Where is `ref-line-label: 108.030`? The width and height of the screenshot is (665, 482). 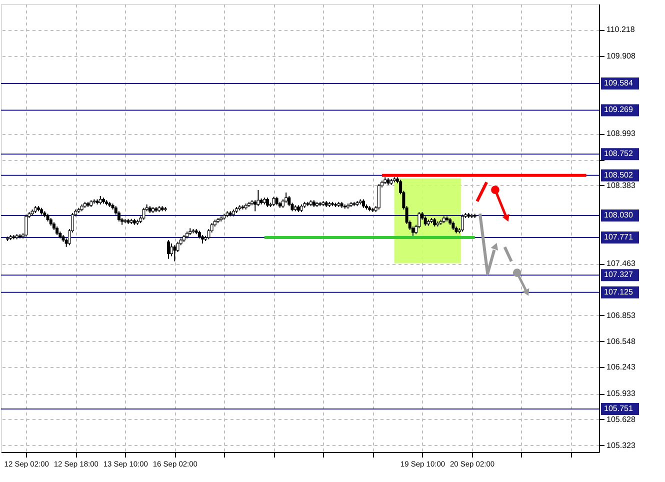
ref-line-label: 108.030 is located at coordinates (619, 215).